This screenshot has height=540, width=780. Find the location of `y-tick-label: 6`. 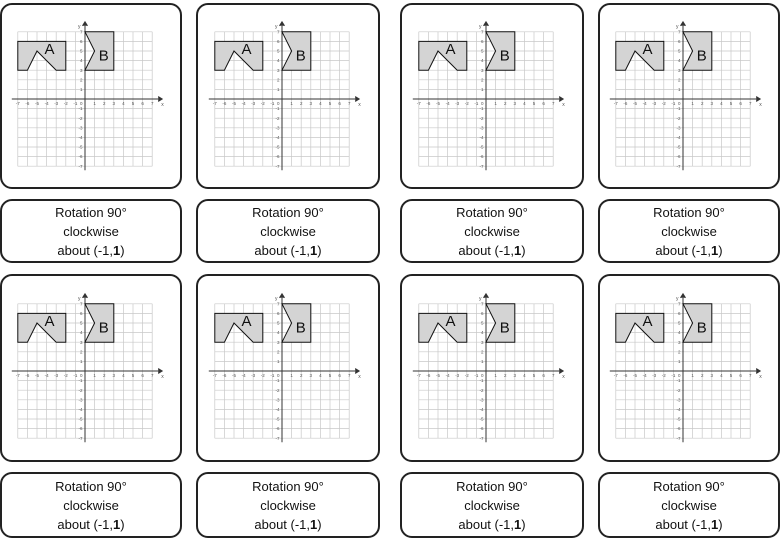

y-tick-label: 6 is located at coordinates (278, 313).